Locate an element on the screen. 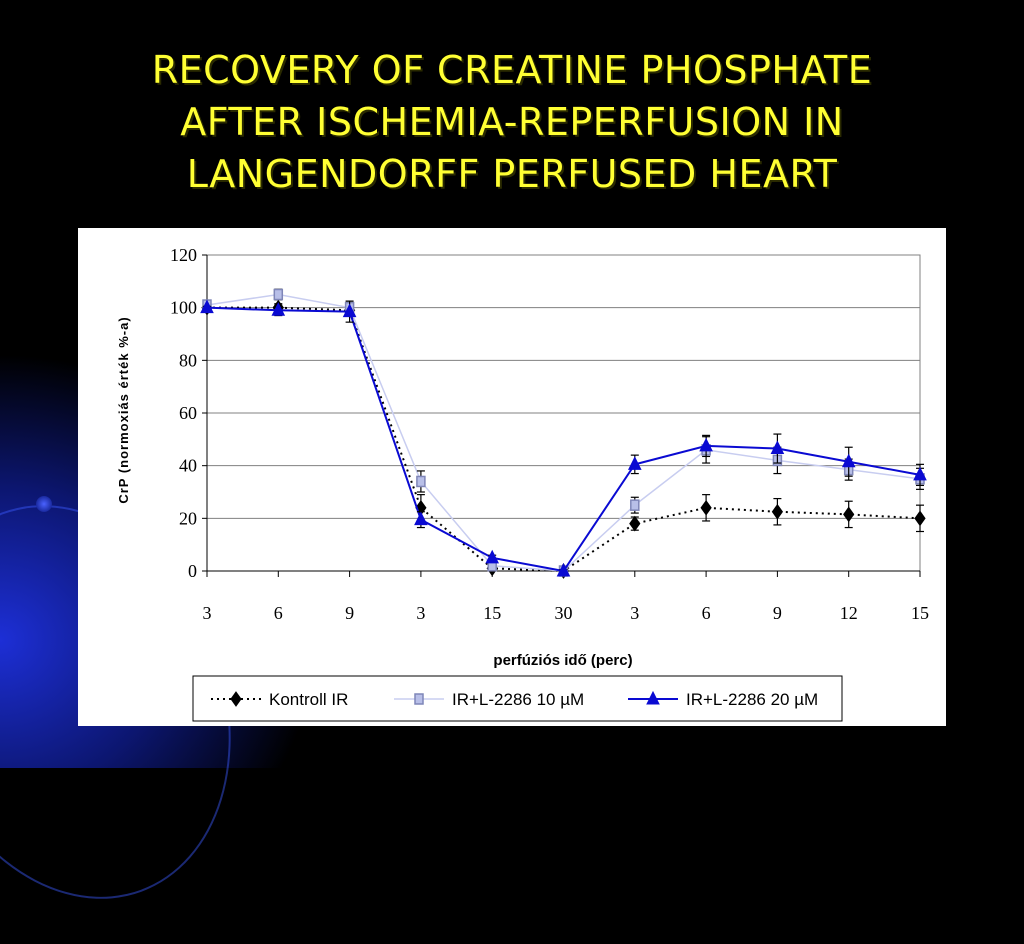 The height and width of the screenshot is (944, 1024). legend-label: Kontroll IR is located at coordinates (308, 699).